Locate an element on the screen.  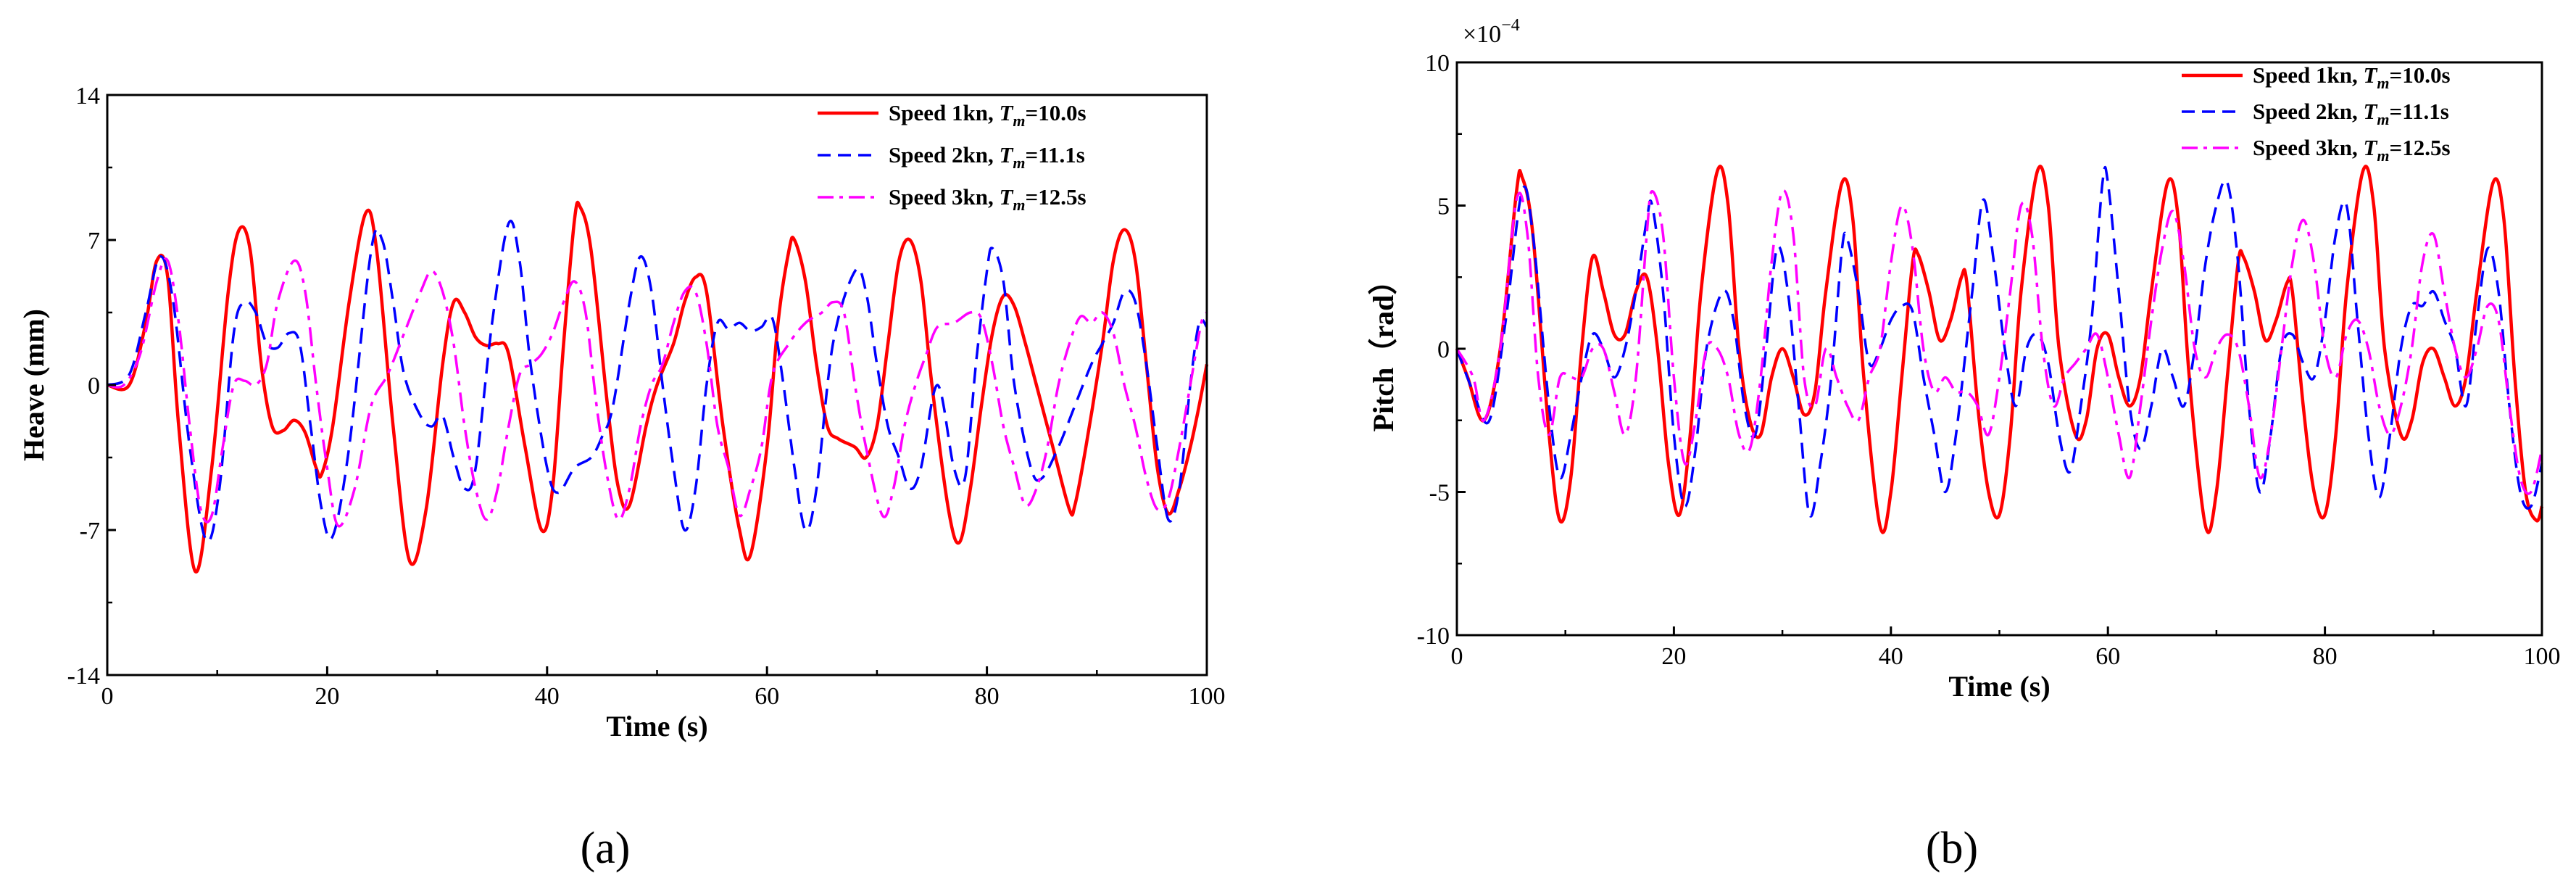
panel-label-b: (b) is located at coordinates (1952, 848).